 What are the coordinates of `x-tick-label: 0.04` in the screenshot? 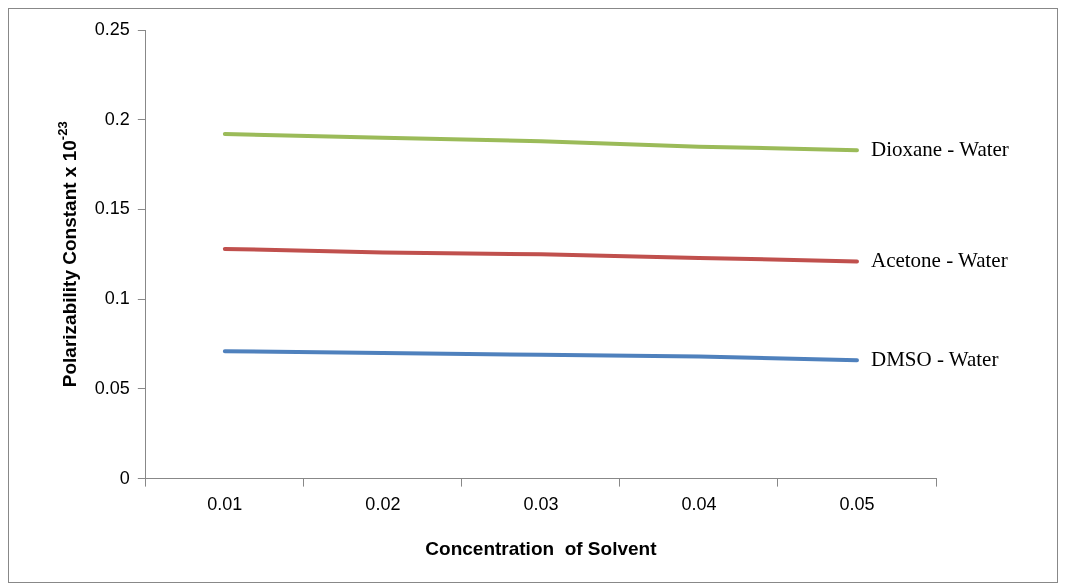 It's located at (699, 504).